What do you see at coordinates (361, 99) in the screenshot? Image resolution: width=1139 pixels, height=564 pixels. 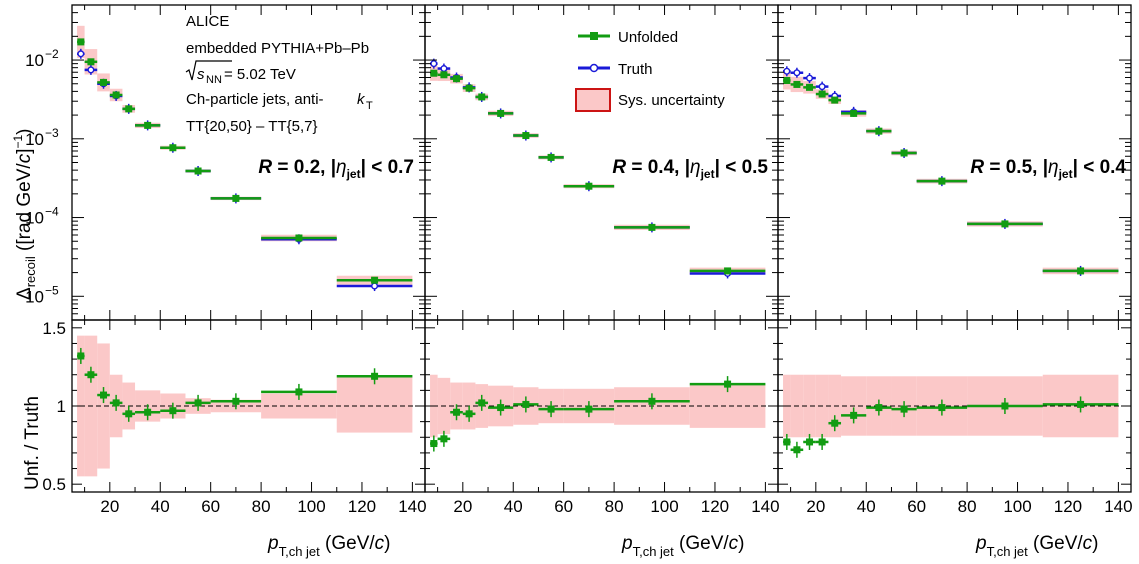 I see `jets-k: k` at bounding box center [361, 99].